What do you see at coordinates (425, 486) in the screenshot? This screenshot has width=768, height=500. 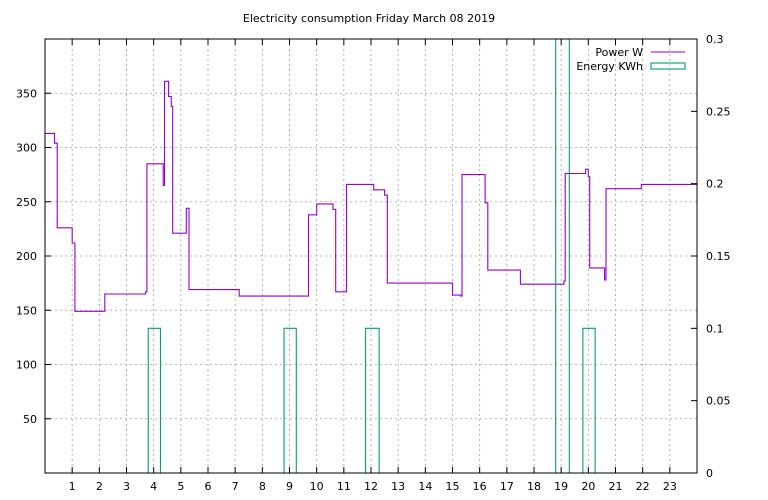 I see `x-tick-label-14: 14` at bounding box center [425, 486].